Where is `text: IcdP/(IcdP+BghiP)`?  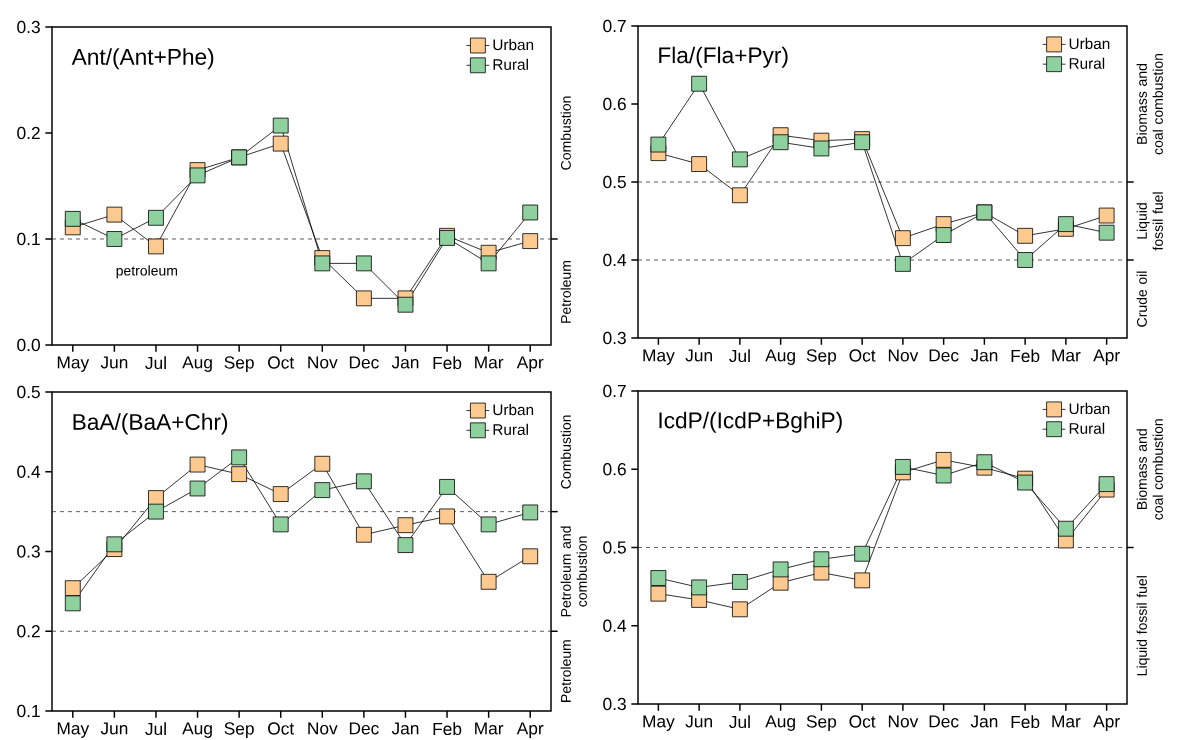 text: IcdP/(IcdP+BghiP) is located at coordinates (750, 422).